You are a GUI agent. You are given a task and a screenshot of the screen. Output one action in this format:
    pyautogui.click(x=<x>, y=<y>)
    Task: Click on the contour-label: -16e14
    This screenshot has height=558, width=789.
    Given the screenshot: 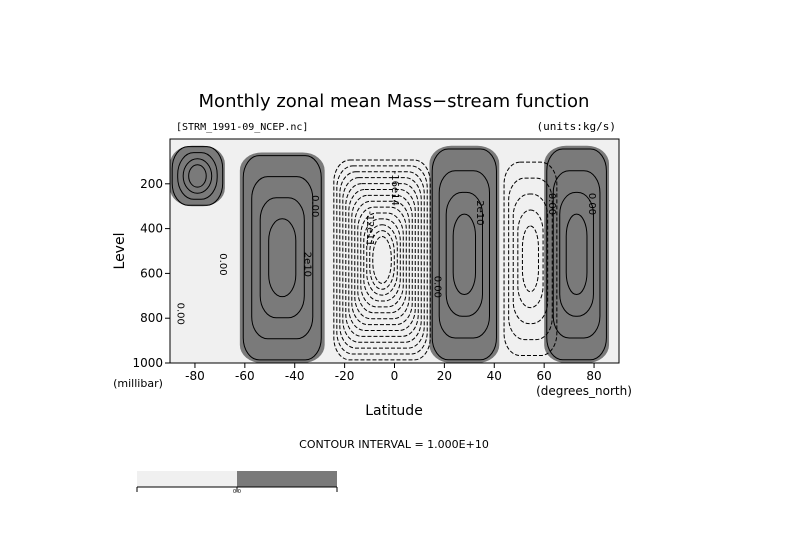 What is the action you would take?
    pyautogui.click(x=394, y=188)
    